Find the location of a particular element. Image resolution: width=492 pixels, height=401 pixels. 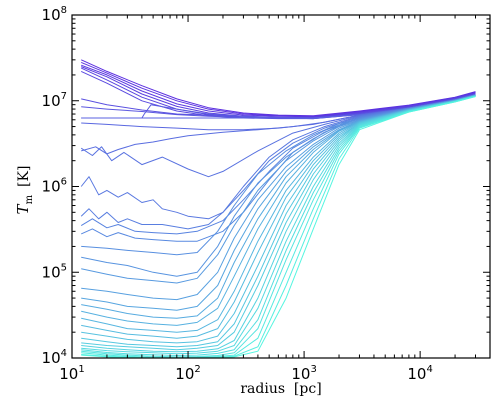

x-tick-label-3: 10³ is located at coordinates (303, 373).